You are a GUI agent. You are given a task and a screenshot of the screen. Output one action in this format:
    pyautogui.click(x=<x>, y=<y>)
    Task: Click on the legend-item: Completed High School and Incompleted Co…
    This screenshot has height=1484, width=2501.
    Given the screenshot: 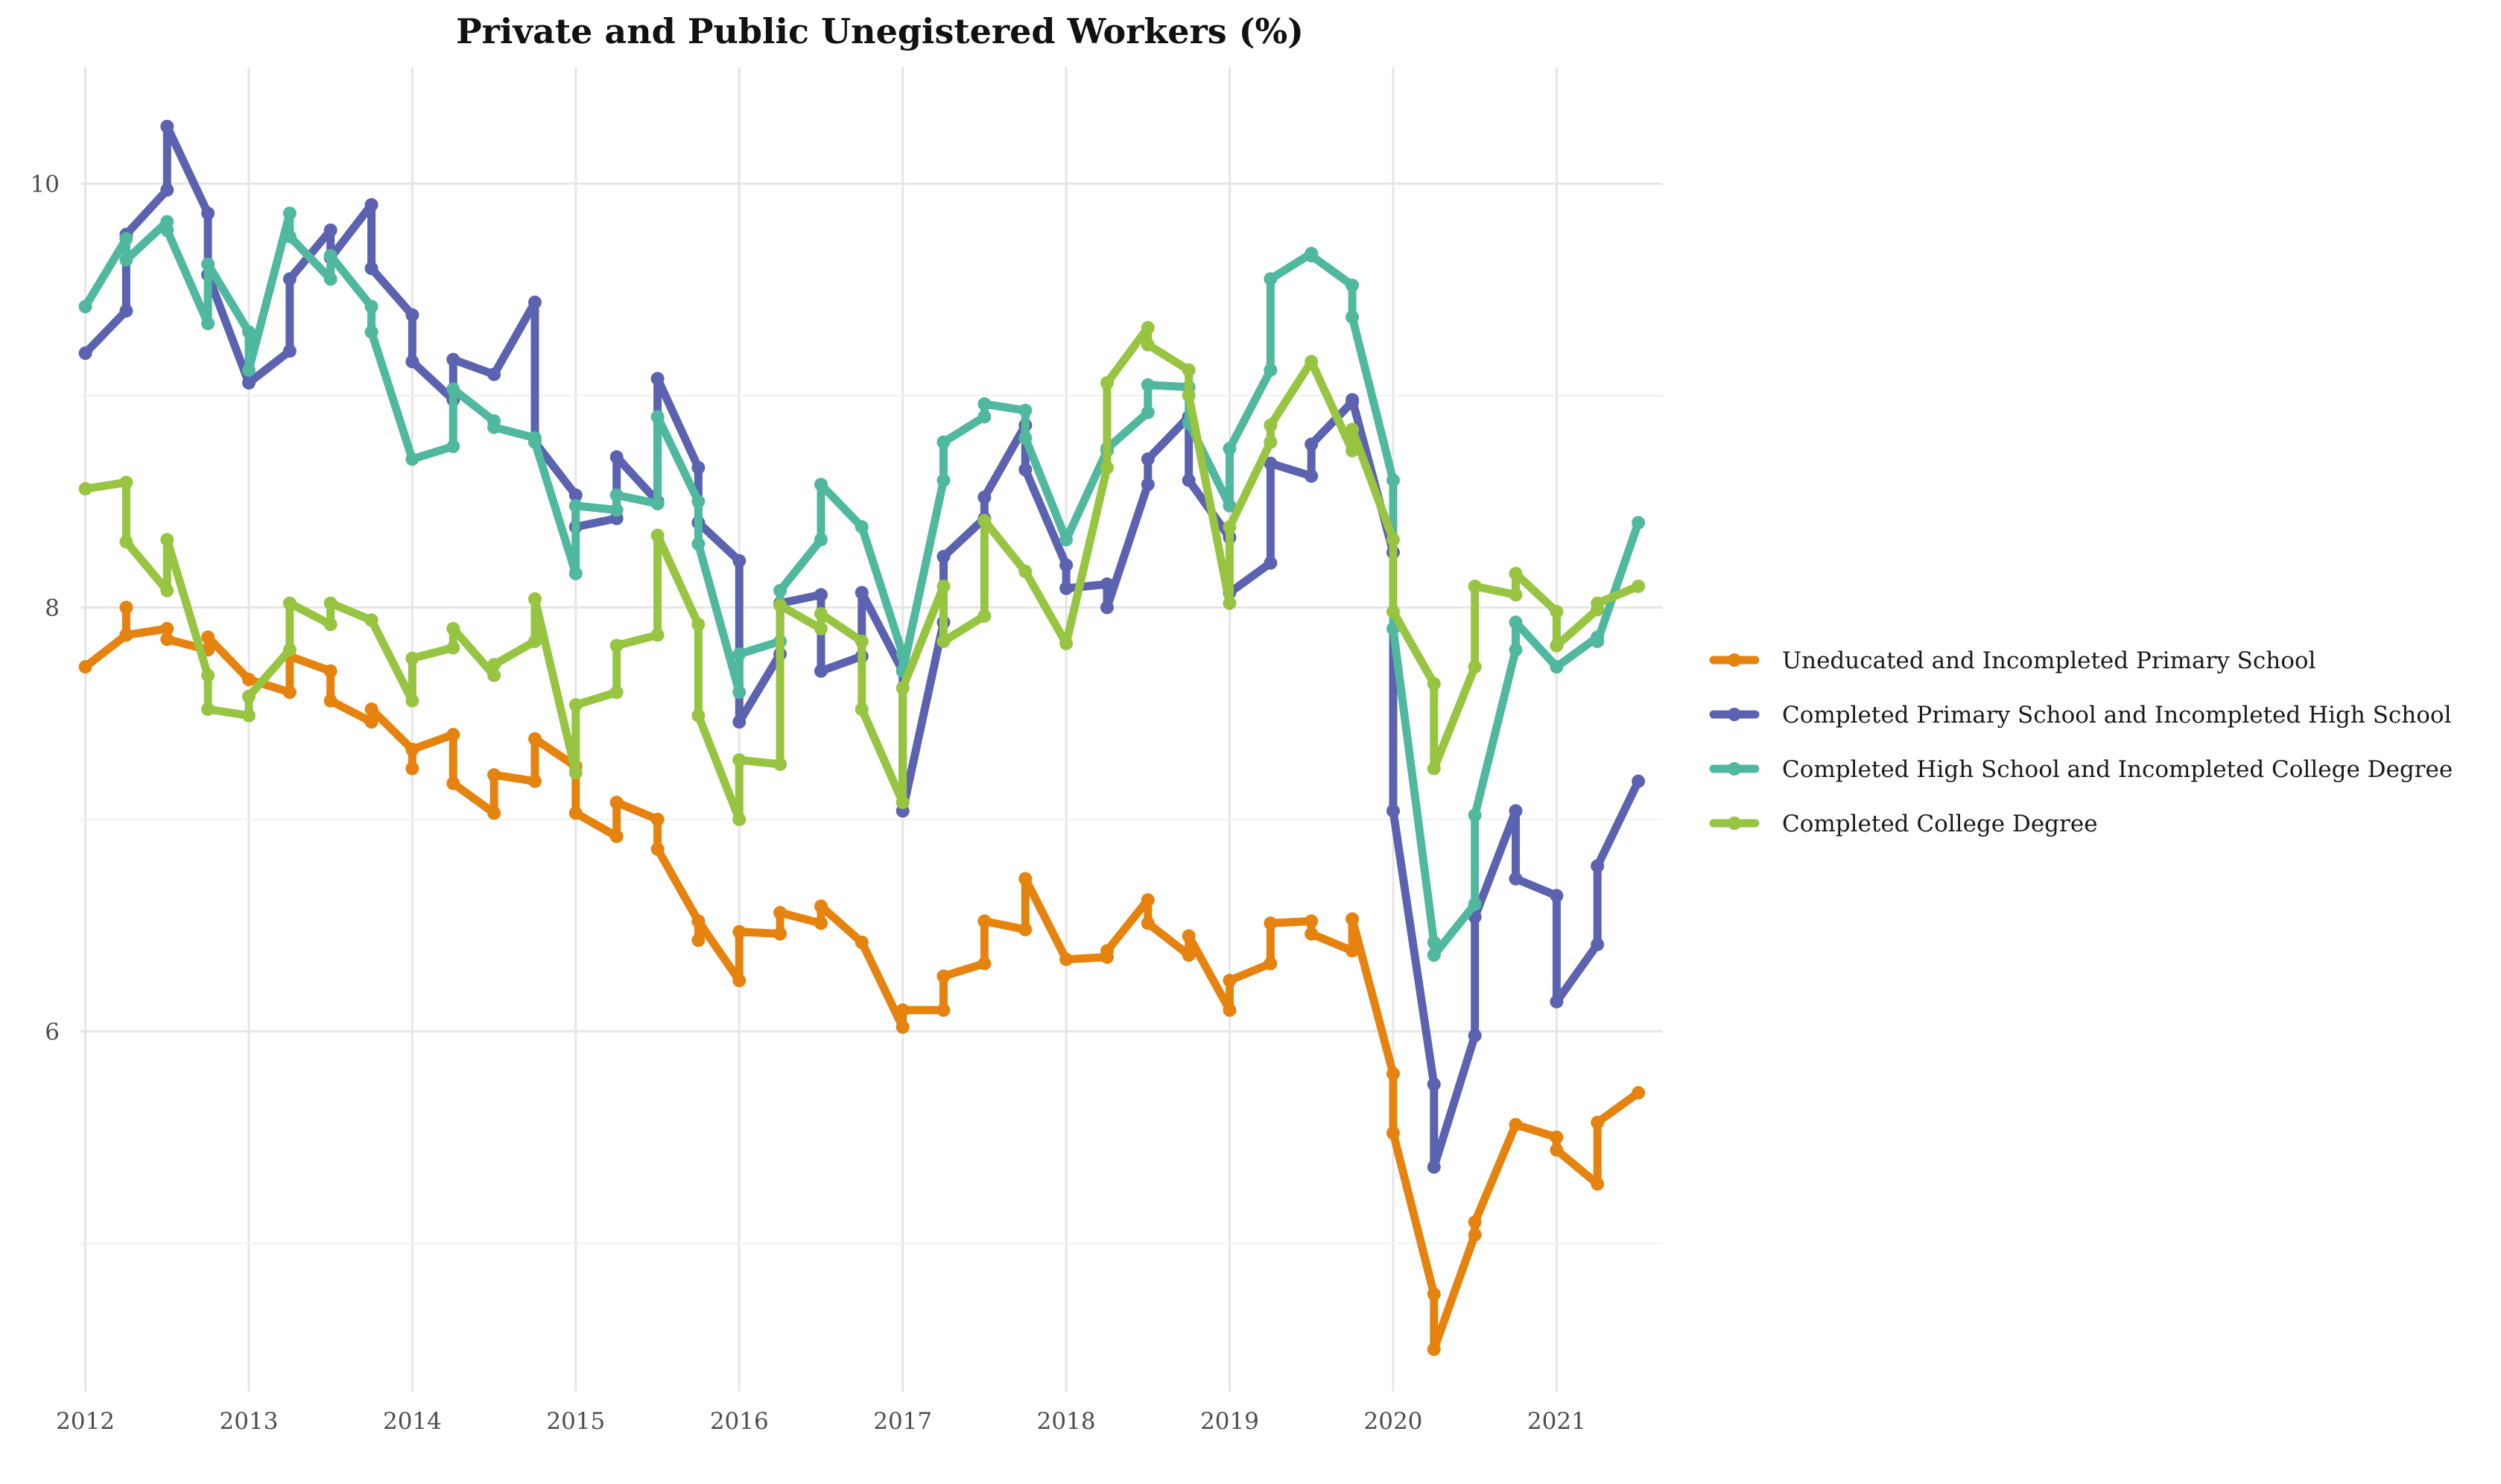 What is the action you would take?
    pyautogui.click(x=2081, y=770)
    